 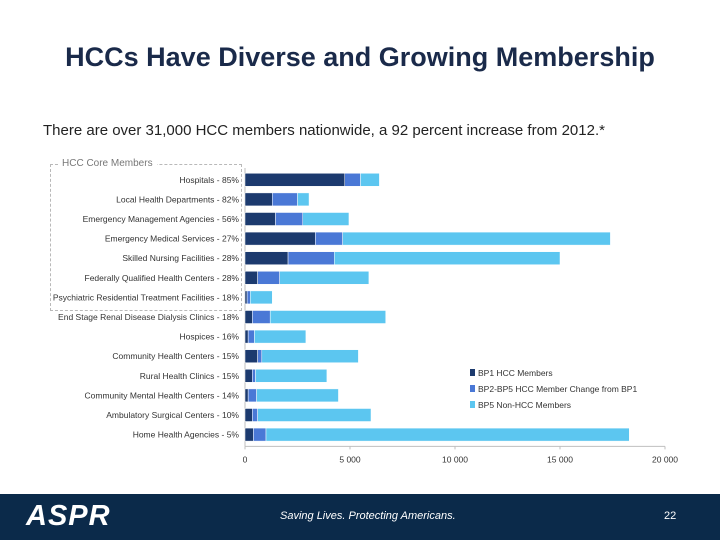 What do you see at coordinates (560, 459) in the screenshot?
I see `x-tick-label: 15 000` at bounding box center [560, 459].